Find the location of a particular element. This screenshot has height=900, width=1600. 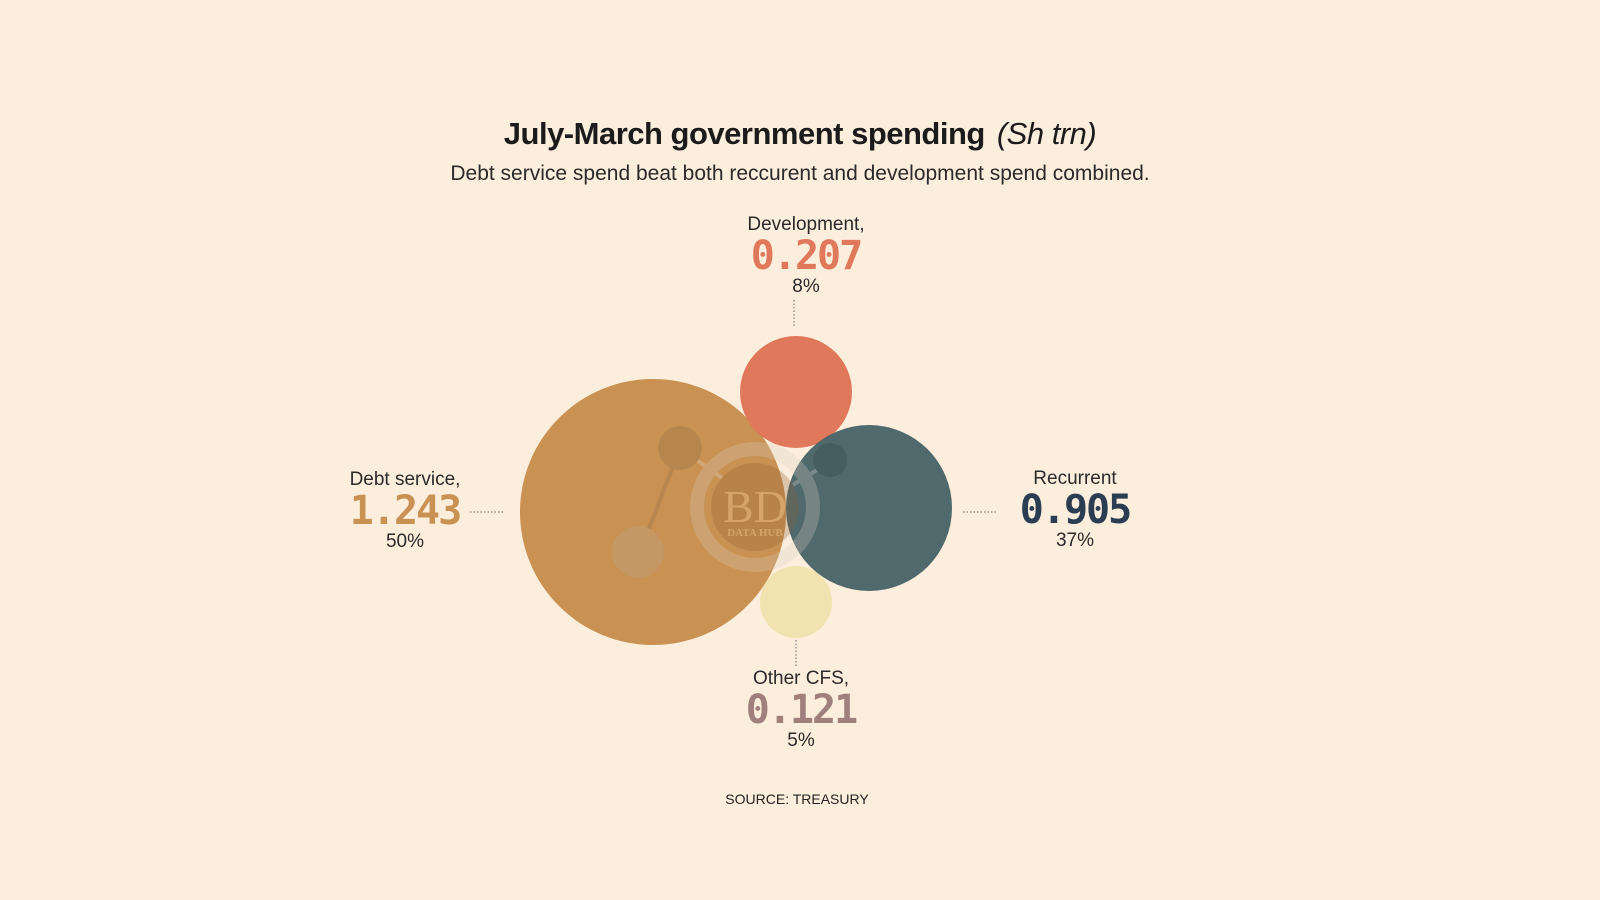

label-debt-service: Debt service, 1.243 50% is located at coordinates (405, 511).